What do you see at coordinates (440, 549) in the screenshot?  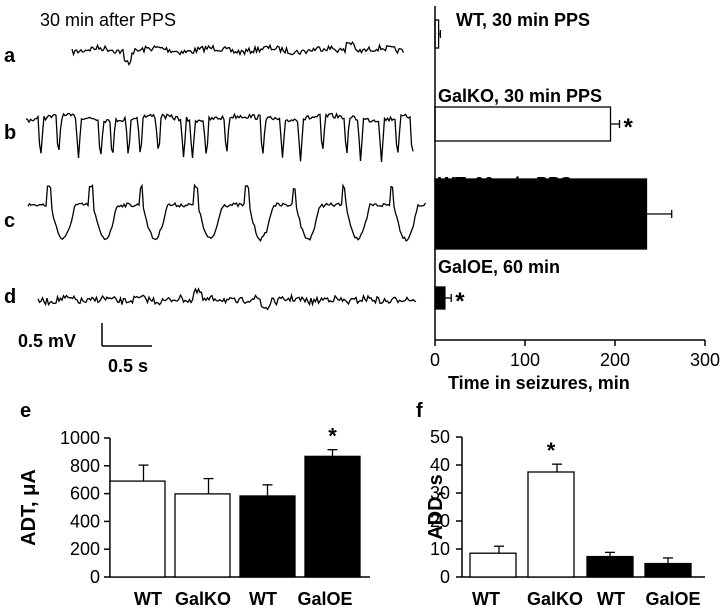 I see `y-tick-label: 10` at bounding box center [440, 549].